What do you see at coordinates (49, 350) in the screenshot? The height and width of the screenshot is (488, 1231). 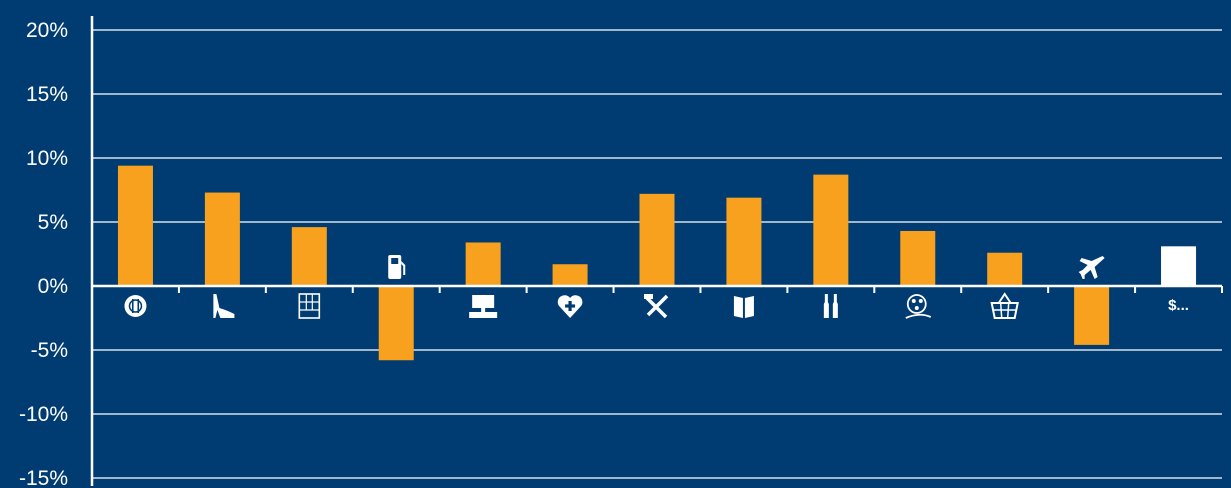 I see `y-tick-label: -5%` at bounding box center [49, 350].